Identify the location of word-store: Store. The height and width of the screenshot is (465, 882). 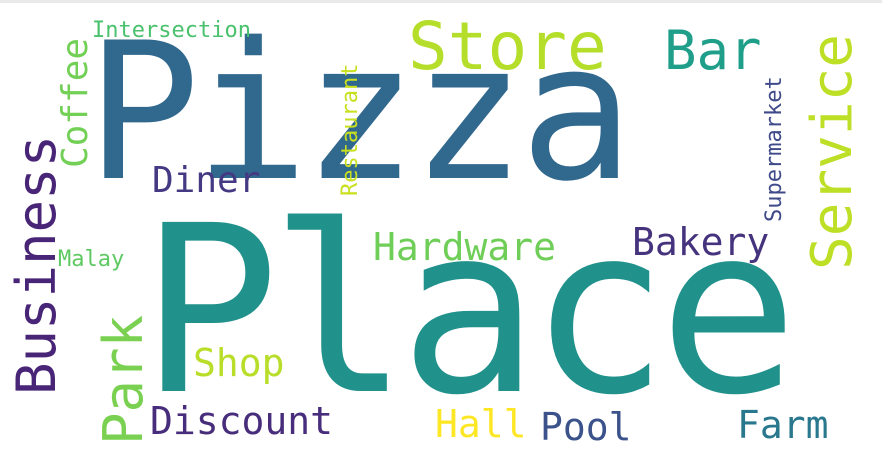
(507, 46).